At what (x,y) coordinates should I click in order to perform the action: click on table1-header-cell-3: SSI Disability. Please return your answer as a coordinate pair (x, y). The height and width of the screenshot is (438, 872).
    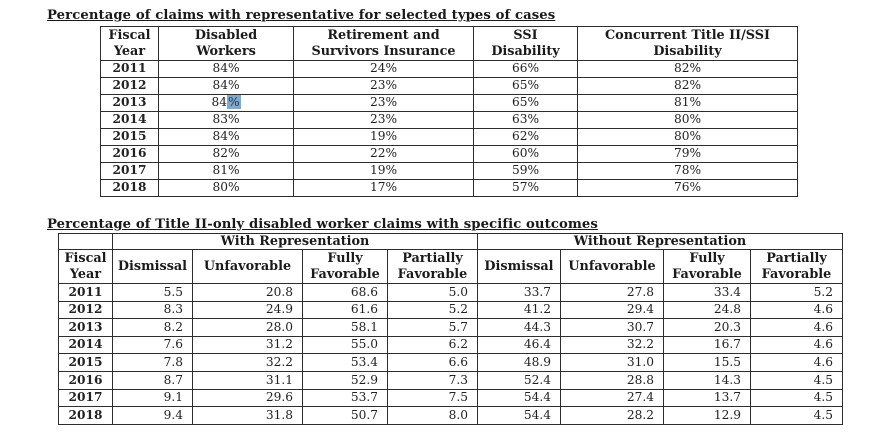
    Looking at the image, I should click on (525, 43).